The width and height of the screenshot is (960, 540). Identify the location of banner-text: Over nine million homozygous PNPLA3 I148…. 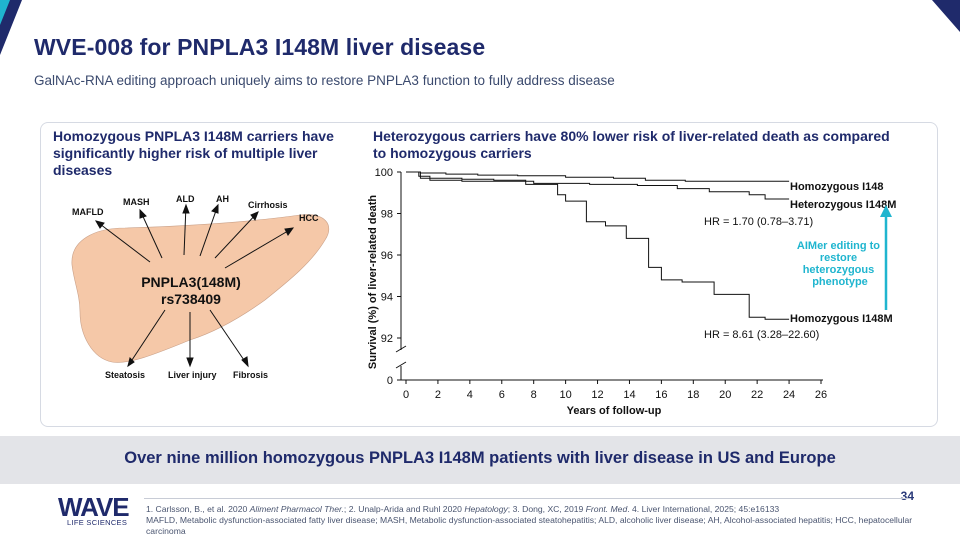
(480, 458).